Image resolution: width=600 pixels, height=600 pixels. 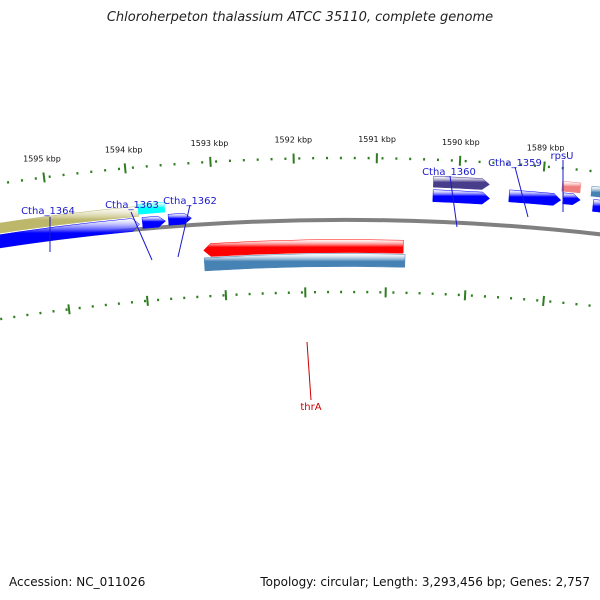 I want to click on gene-label: rpsU, so click(x=562, y=156).